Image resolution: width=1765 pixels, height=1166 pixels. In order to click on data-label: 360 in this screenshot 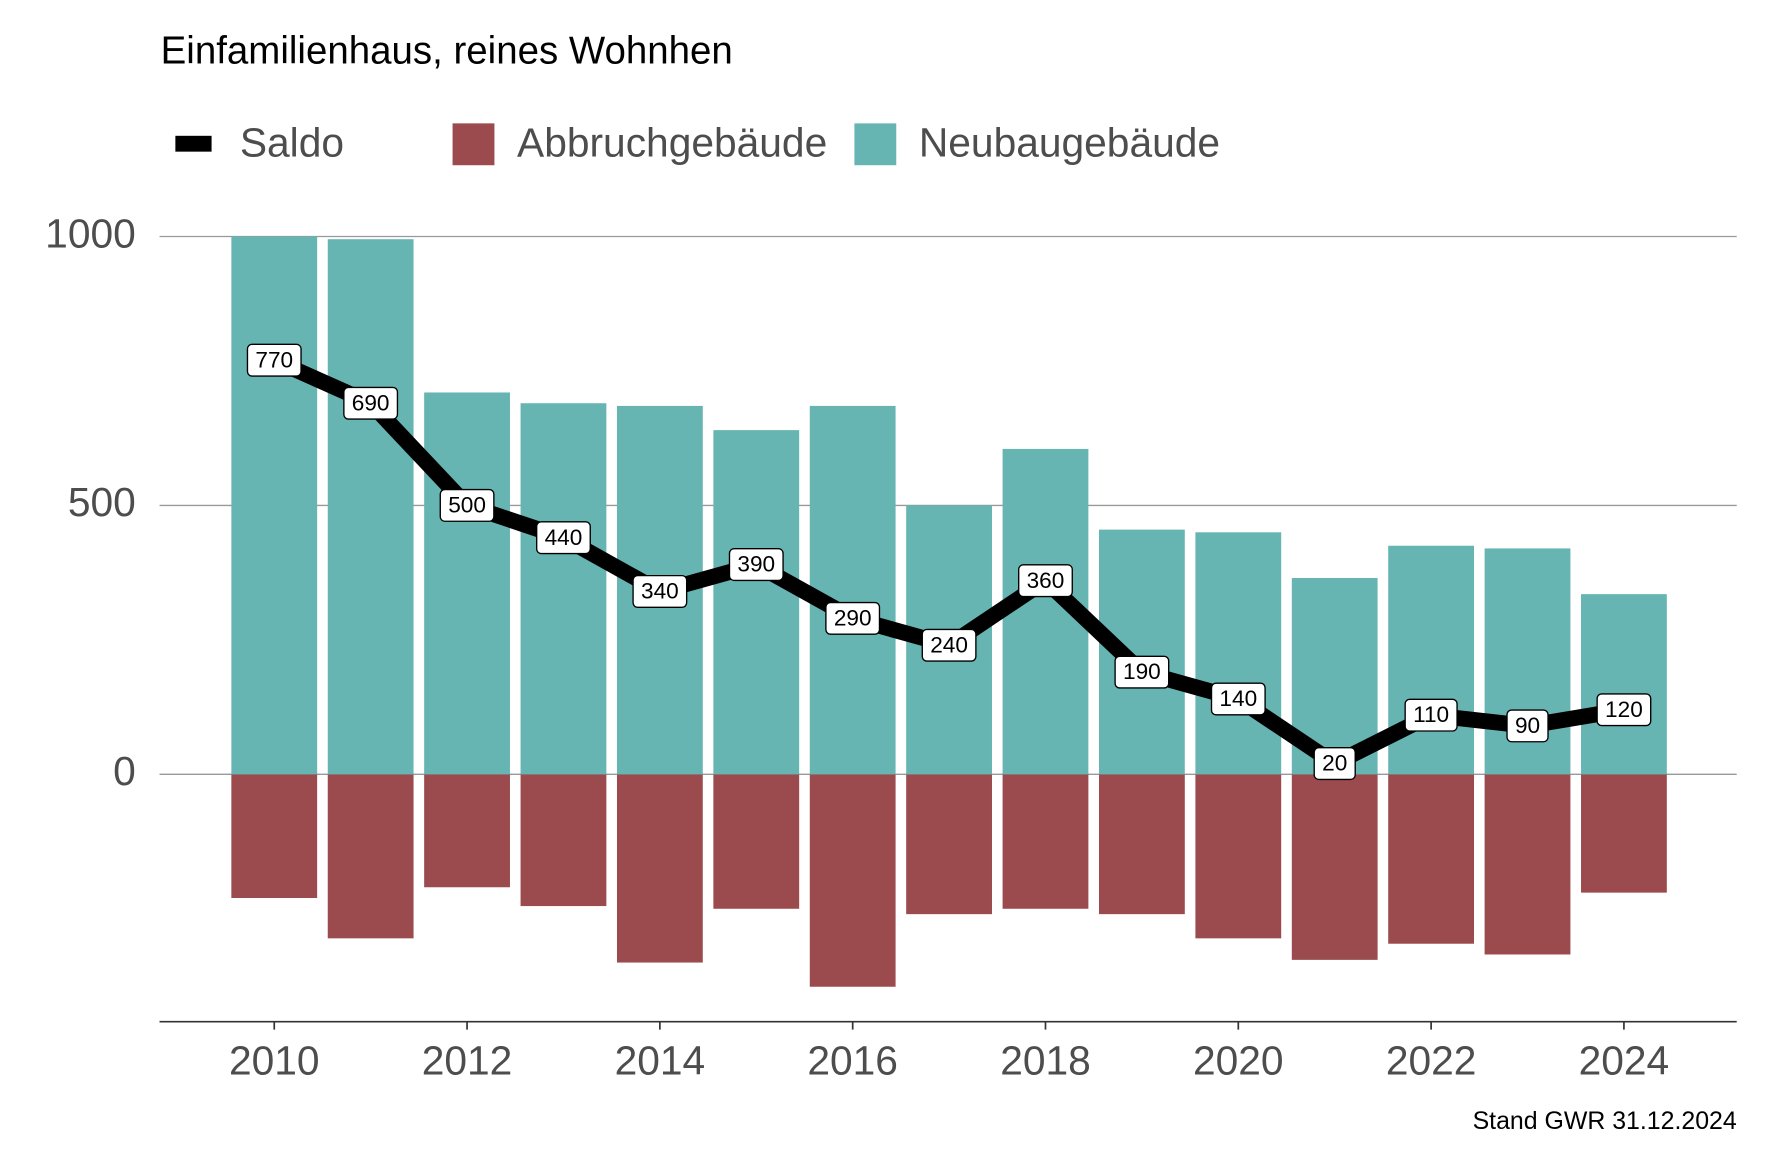, I will do `click(1045, 581)`.